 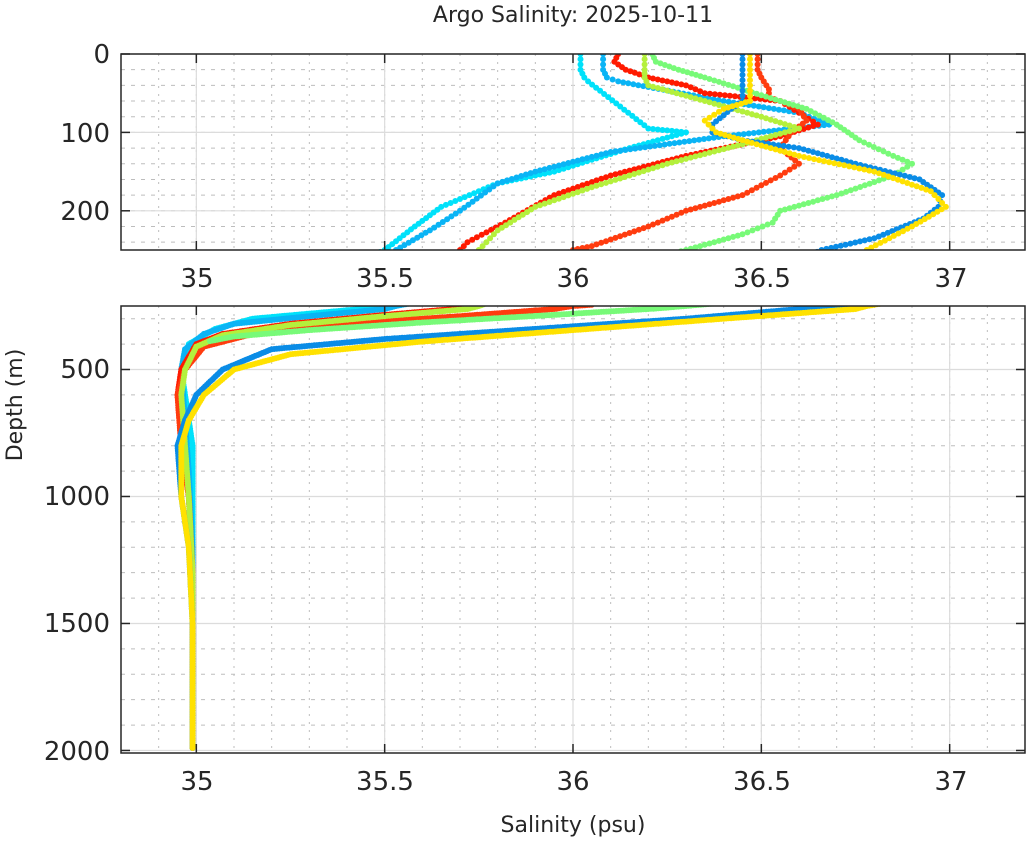 I want to click on upper-xtick-label: 37, so click(x=950, y=279).